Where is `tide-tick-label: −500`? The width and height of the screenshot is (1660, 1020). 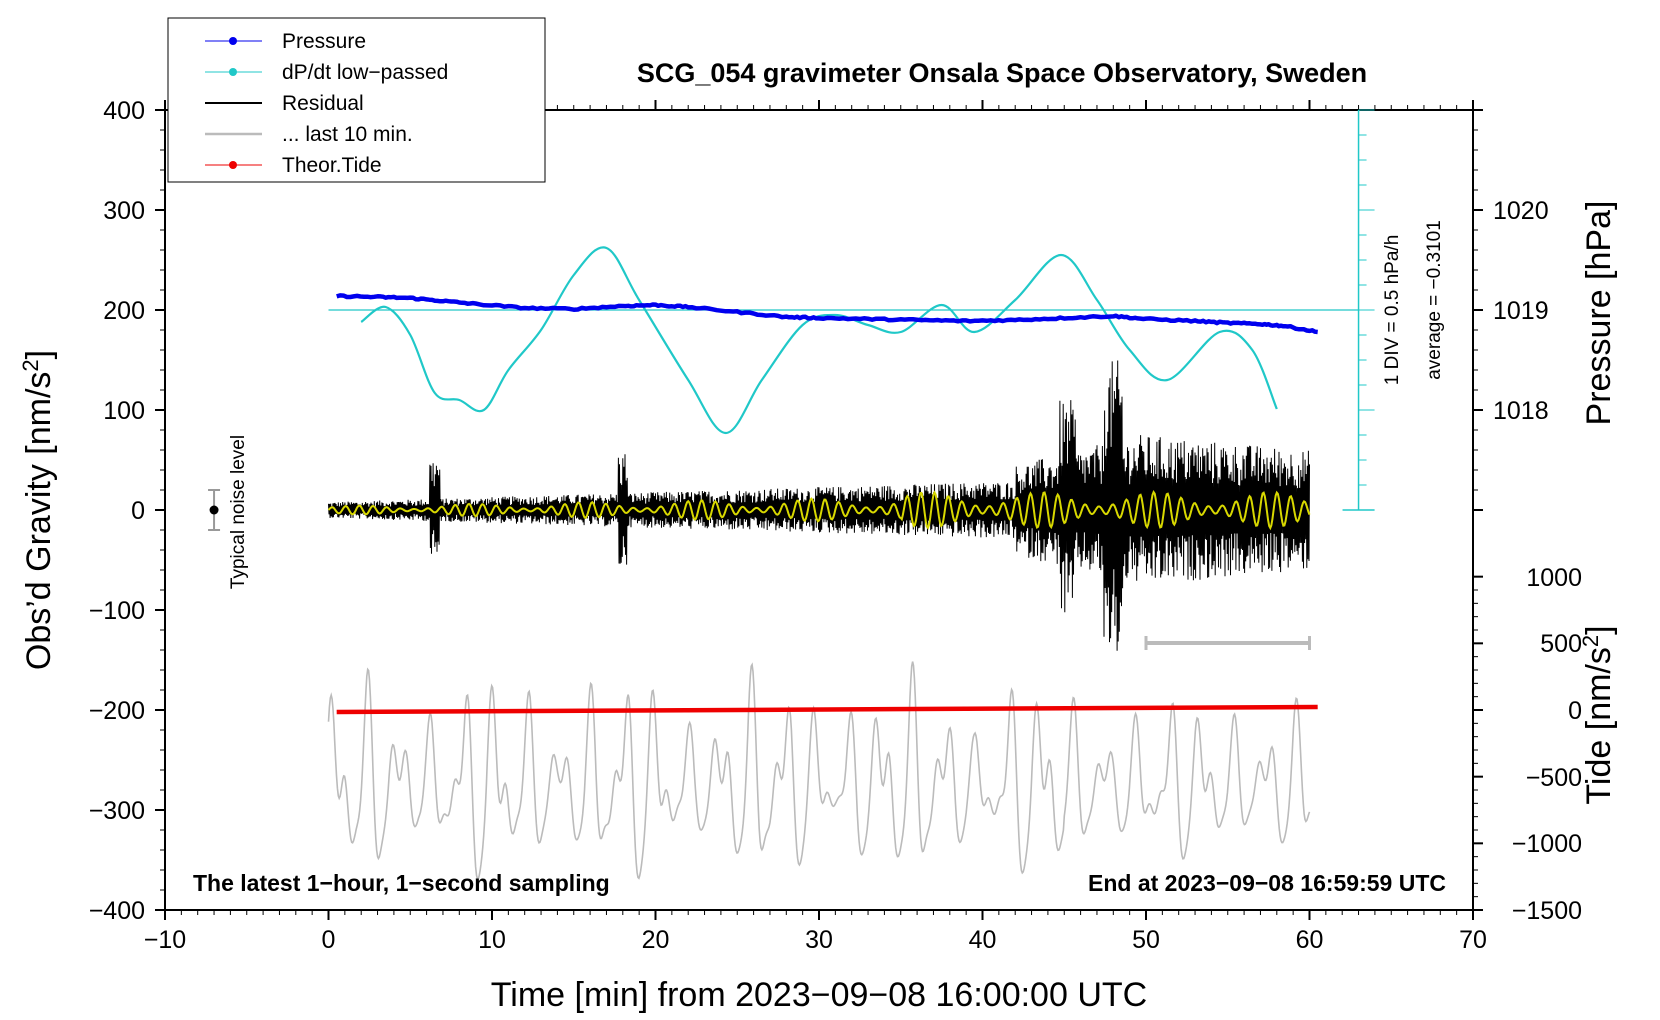 tide-tick-label: −500 is located at coordinates (1554, 778).